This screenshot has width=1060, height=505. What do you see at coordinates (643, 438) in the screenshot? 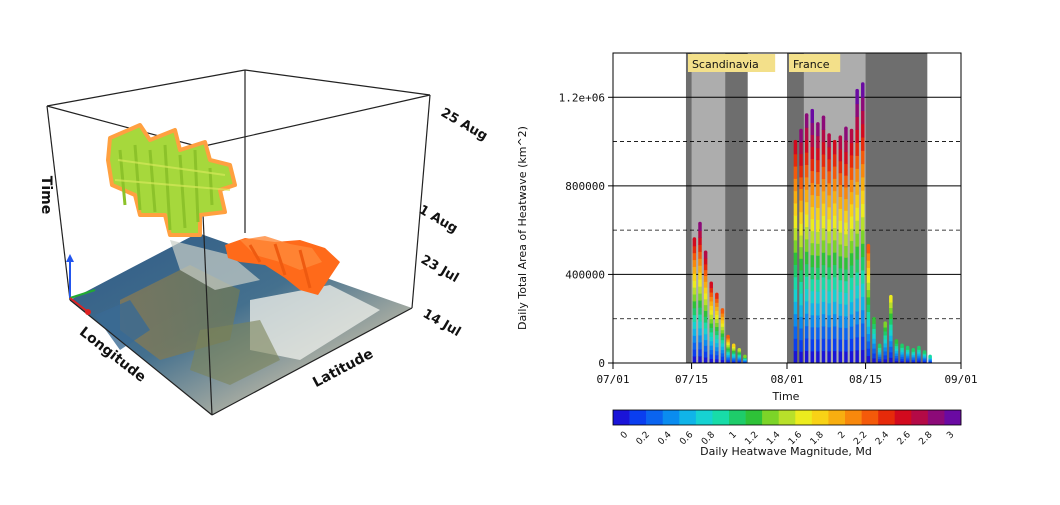
I see `colorbar-tick-1: 0.2` at bounding box center [643, 438].